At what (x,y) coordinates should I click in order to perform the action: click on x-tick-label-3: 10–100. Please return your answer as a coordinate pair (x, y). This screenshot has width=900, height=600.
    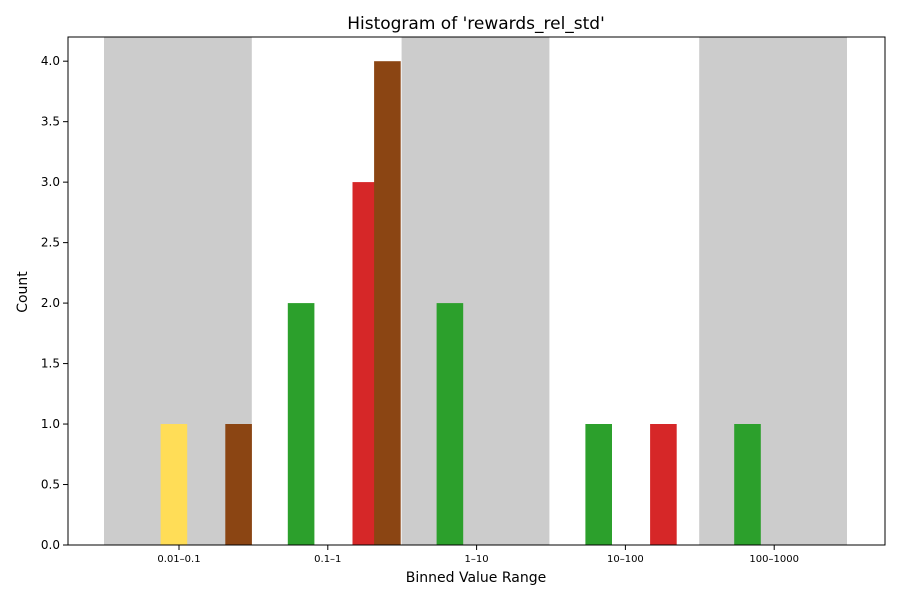
    Looking at the image, I should click on (625, 559).